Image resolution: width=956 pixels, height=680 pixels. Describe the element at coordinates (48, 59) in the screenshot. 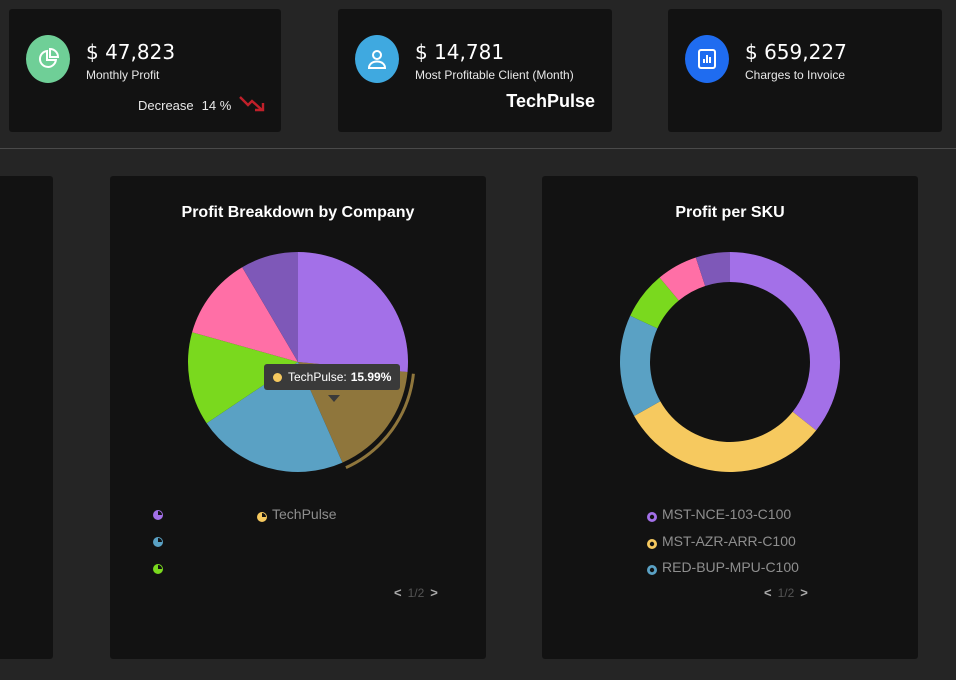

I see `pie-chart-icon` at that location.